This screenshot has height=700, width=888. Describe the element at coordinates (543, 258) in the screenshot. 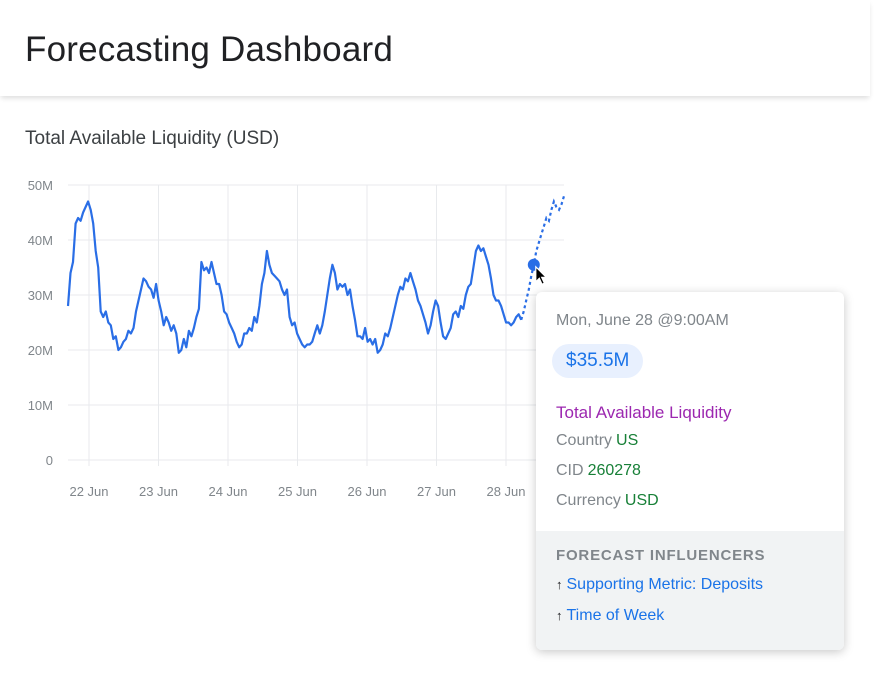

I see `forecast-series-line` at that location.